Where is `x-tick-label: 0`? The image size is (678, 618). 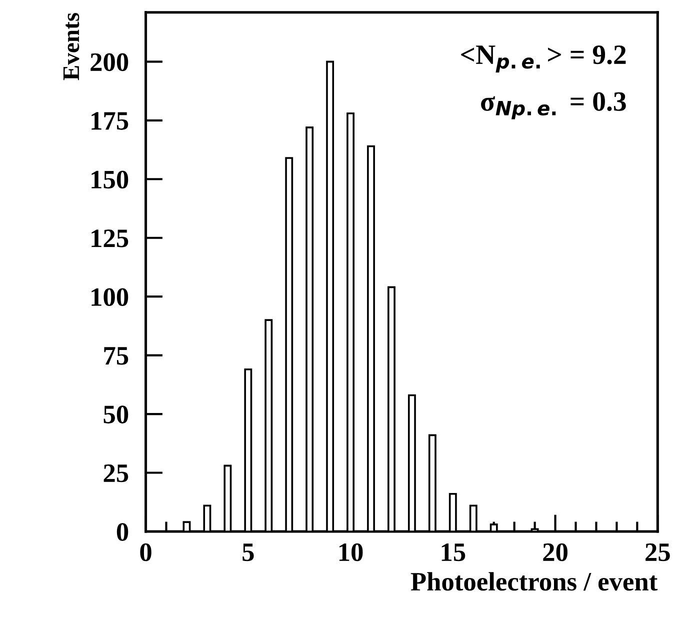
x-tick-label: 0 is located at coordinates (146, 552).